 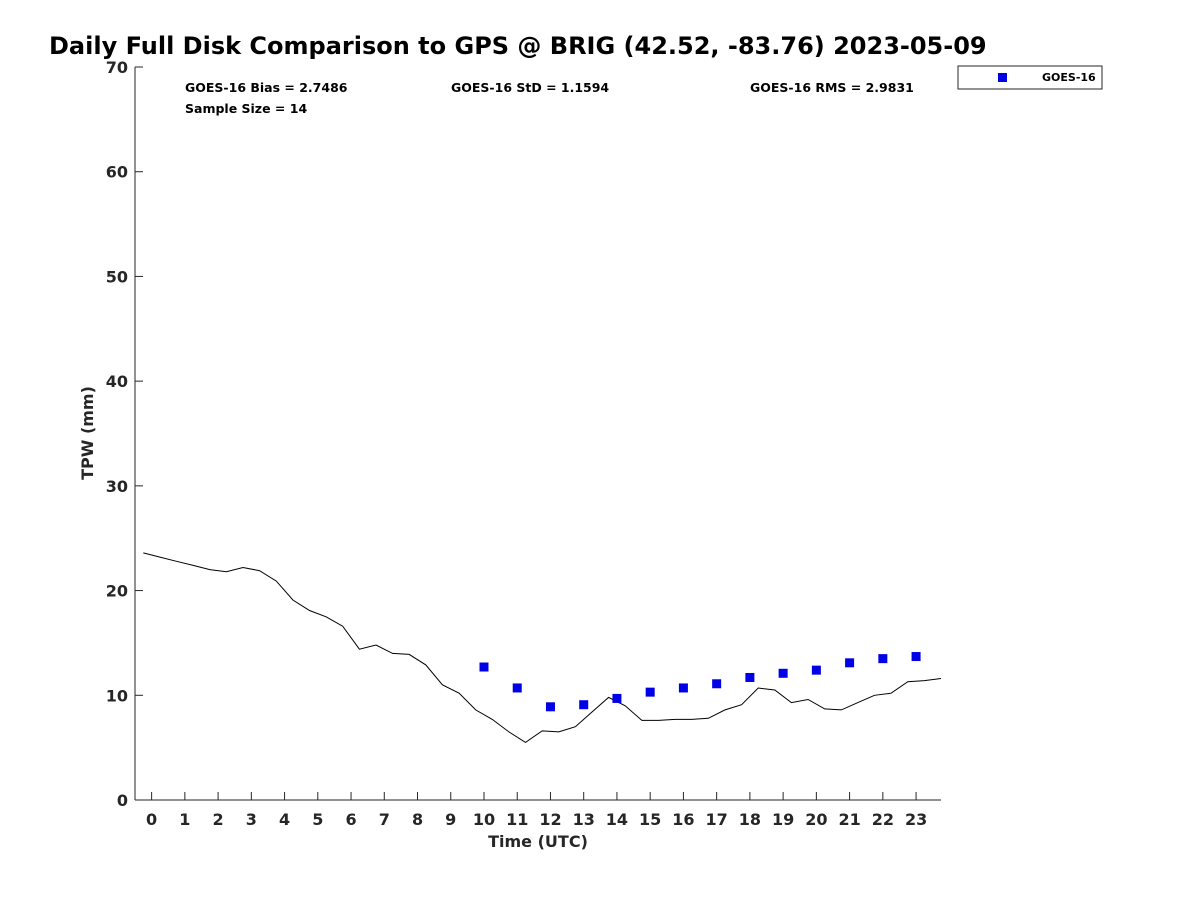 I want to click on x-tick-label: 20, so click(x=816, y=819).